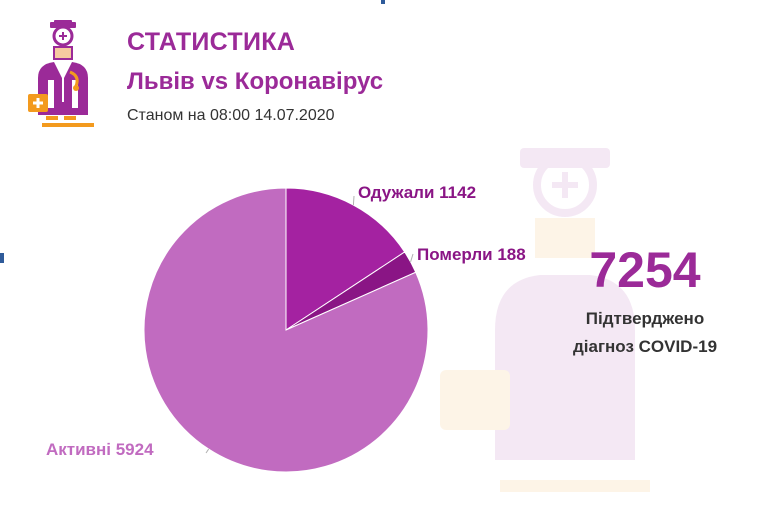  What do you see at coordinates (100, 449) in the screenshot?
I see `label-active: Активні 5924` at bounding box center [100, 449].